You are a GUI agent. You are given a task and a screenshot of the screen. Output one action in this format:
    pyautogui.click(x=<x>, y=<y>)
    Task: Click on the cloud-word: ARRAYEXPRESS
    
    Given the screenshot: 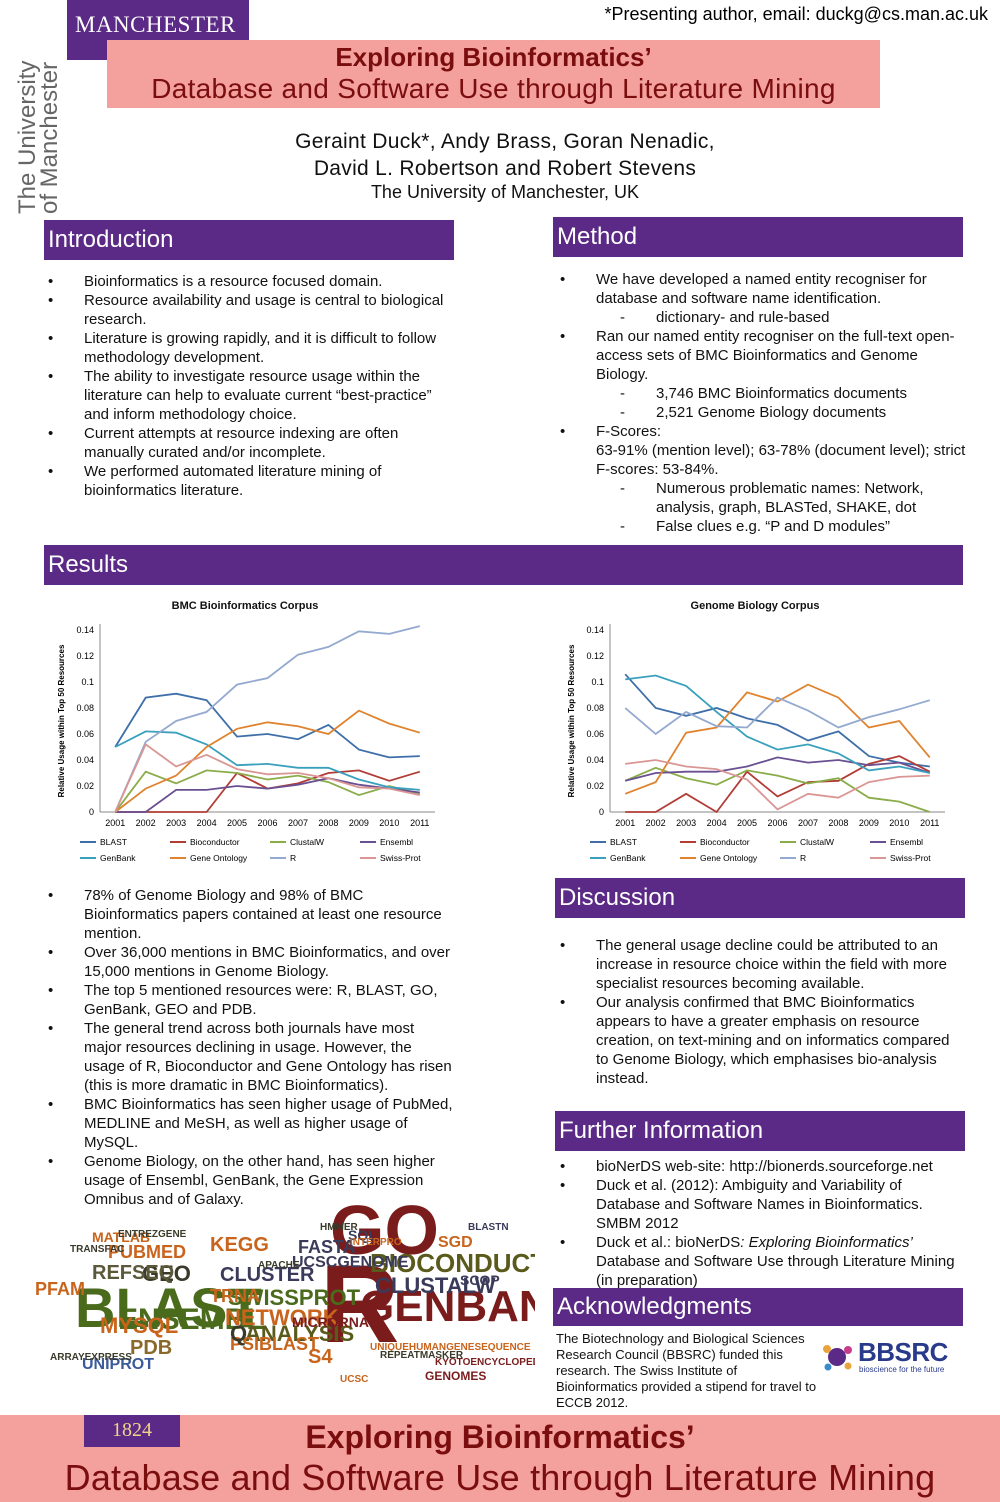 What is the action you would take?
    pyautogui.click(x=91, y=1357)
    